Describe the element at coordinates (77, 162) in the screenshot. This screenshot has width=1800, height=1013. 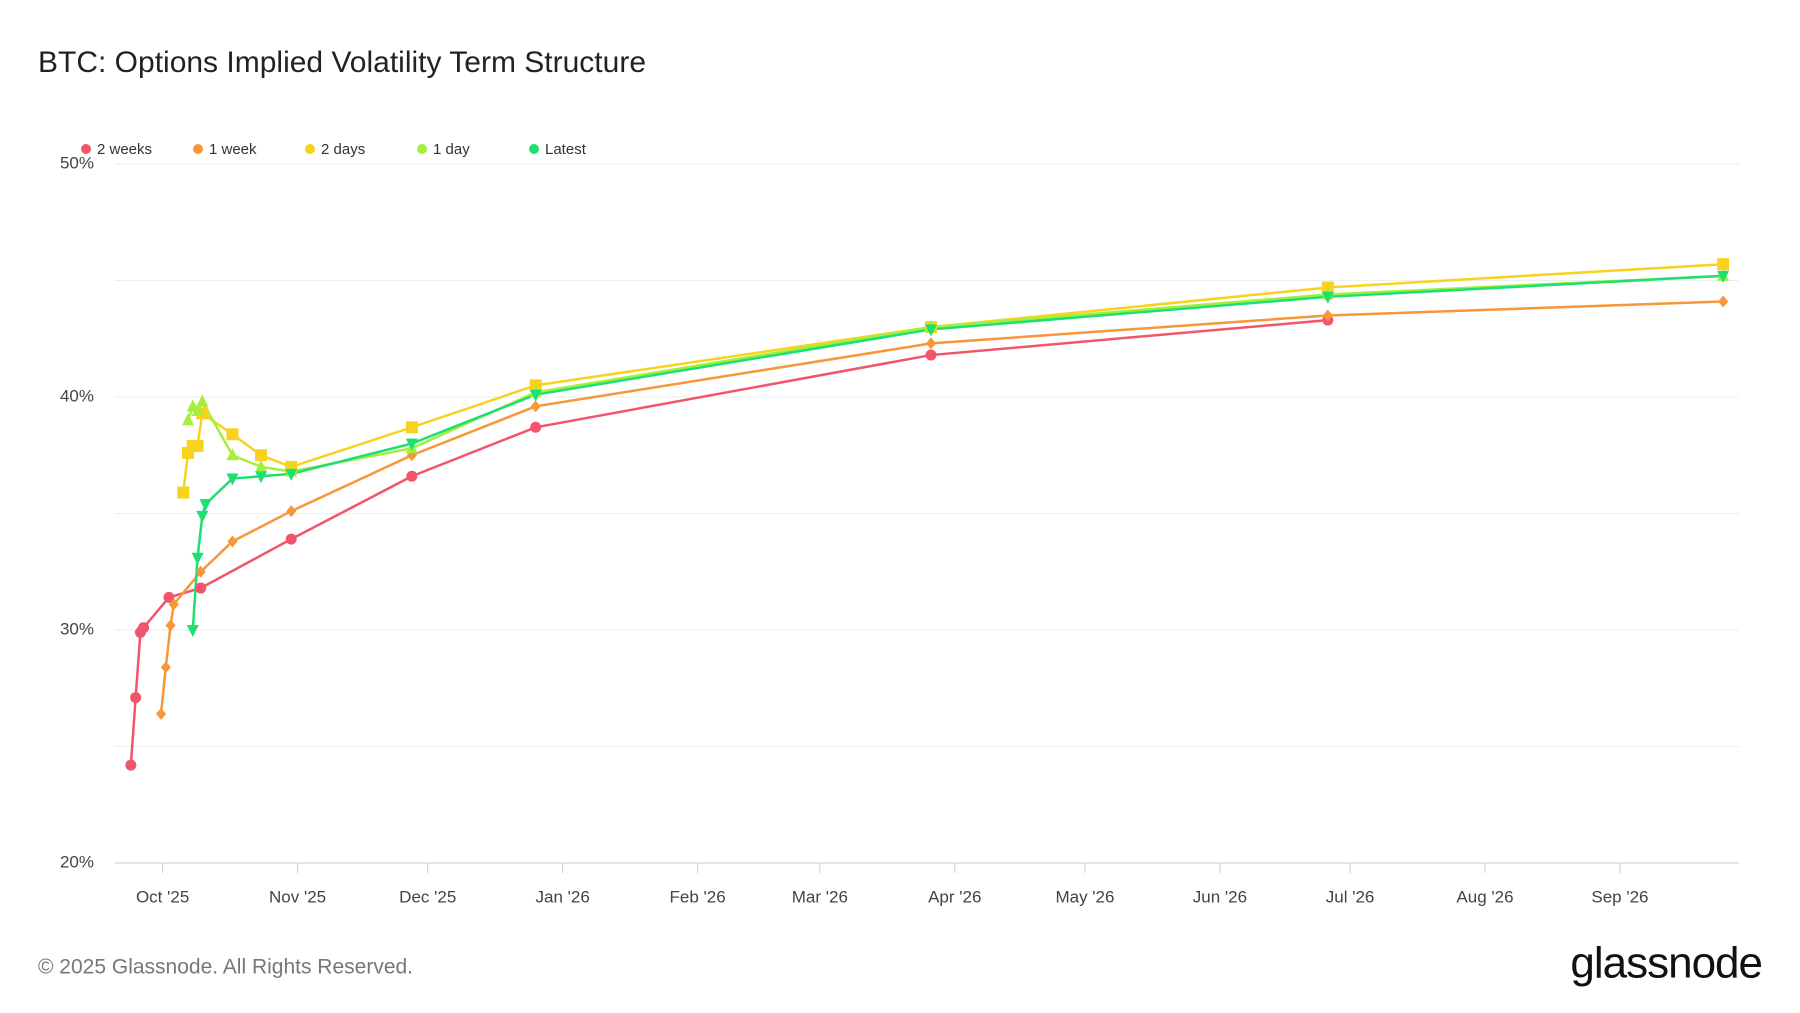
I see `y-tick-label: 50%` at that location.